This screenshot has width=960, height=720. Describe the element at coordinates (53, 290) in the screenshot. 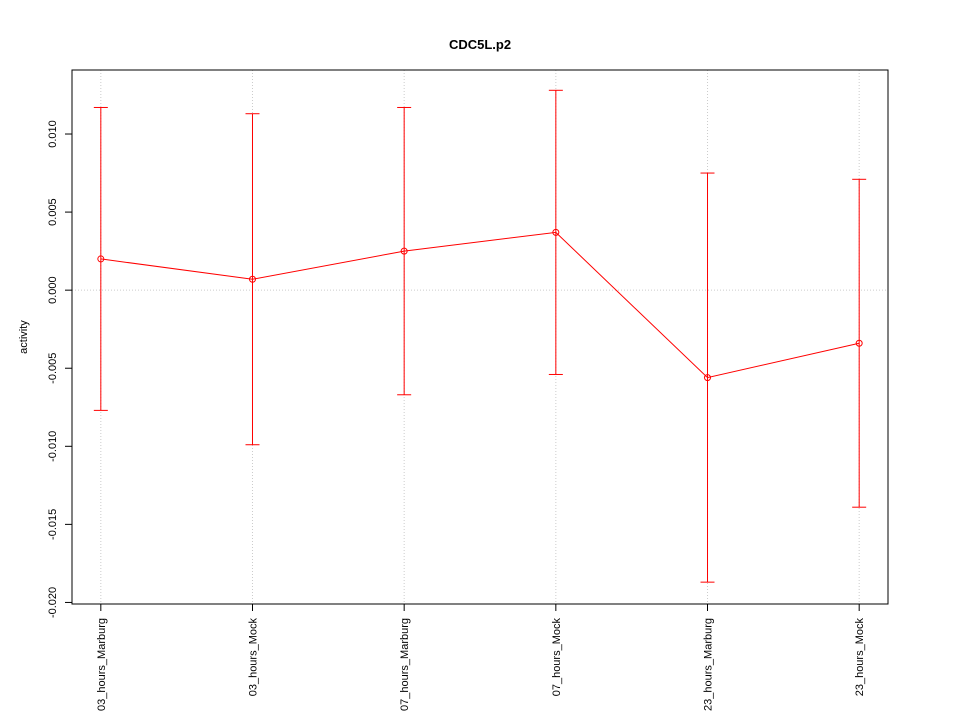

I see `y-tick-label: 0.000` at that location.